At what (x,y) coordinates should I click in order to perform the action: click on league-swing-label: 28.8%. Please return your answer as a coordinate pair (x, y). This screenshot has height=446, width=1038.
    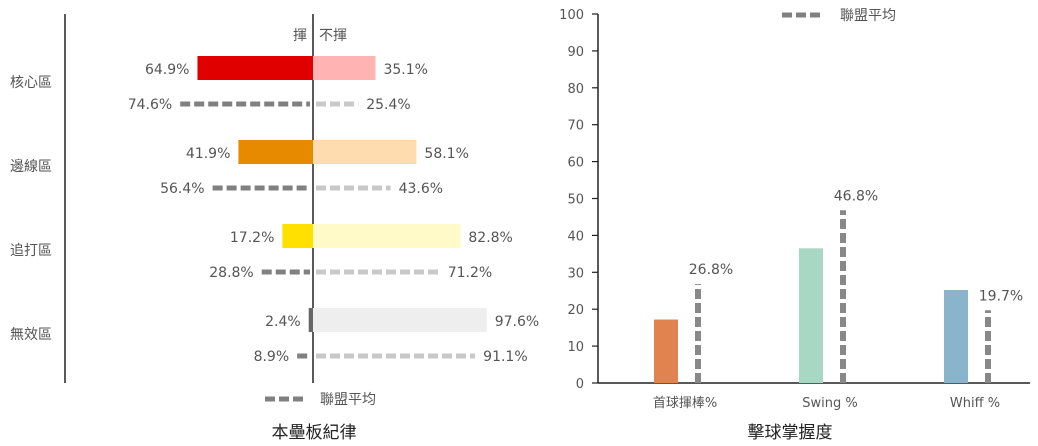
    Looking at the image, I should click on (231, 273).